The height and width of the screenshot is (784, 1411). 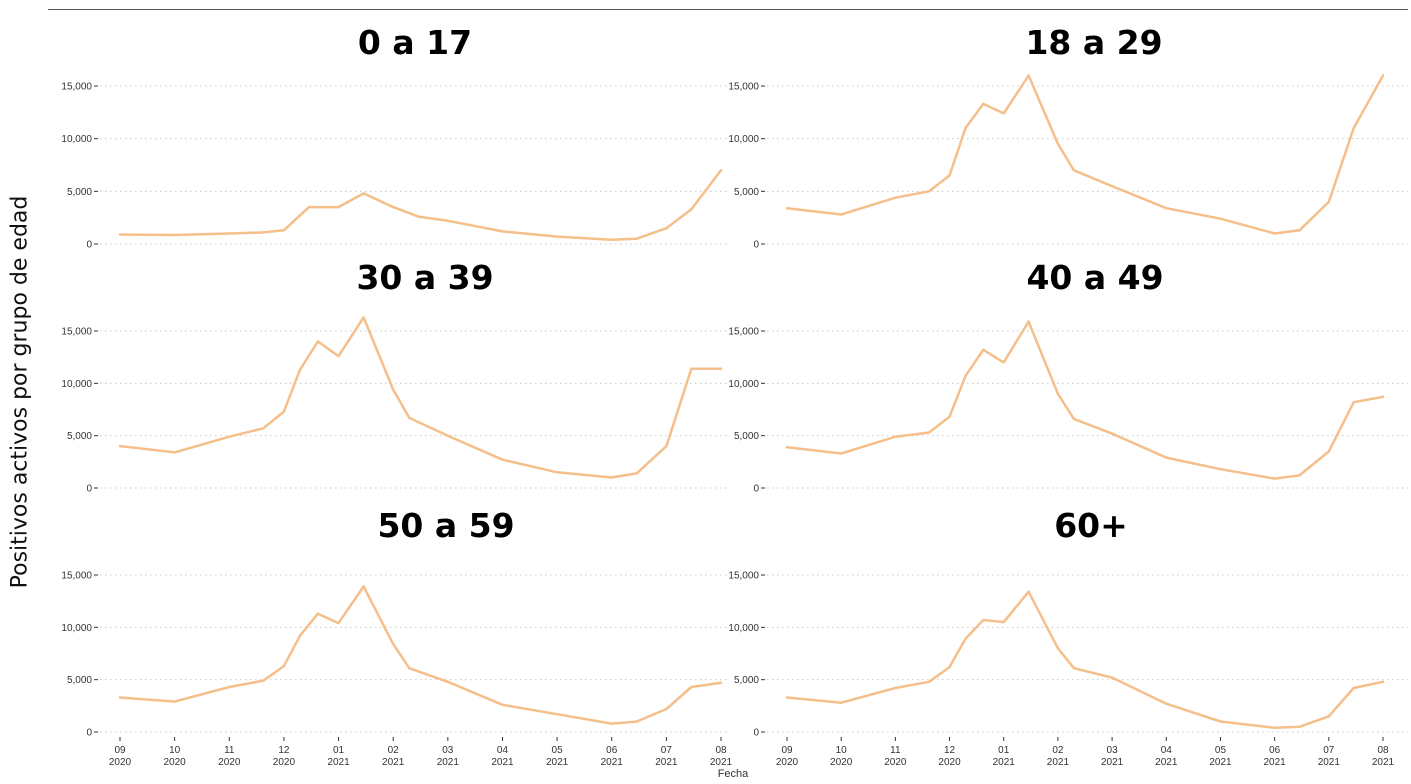 What do you see at coordinates (1329, 750) in the screenshot?
I see `x-tick-month-5-10: 07` at bounding box center [1329, 750].